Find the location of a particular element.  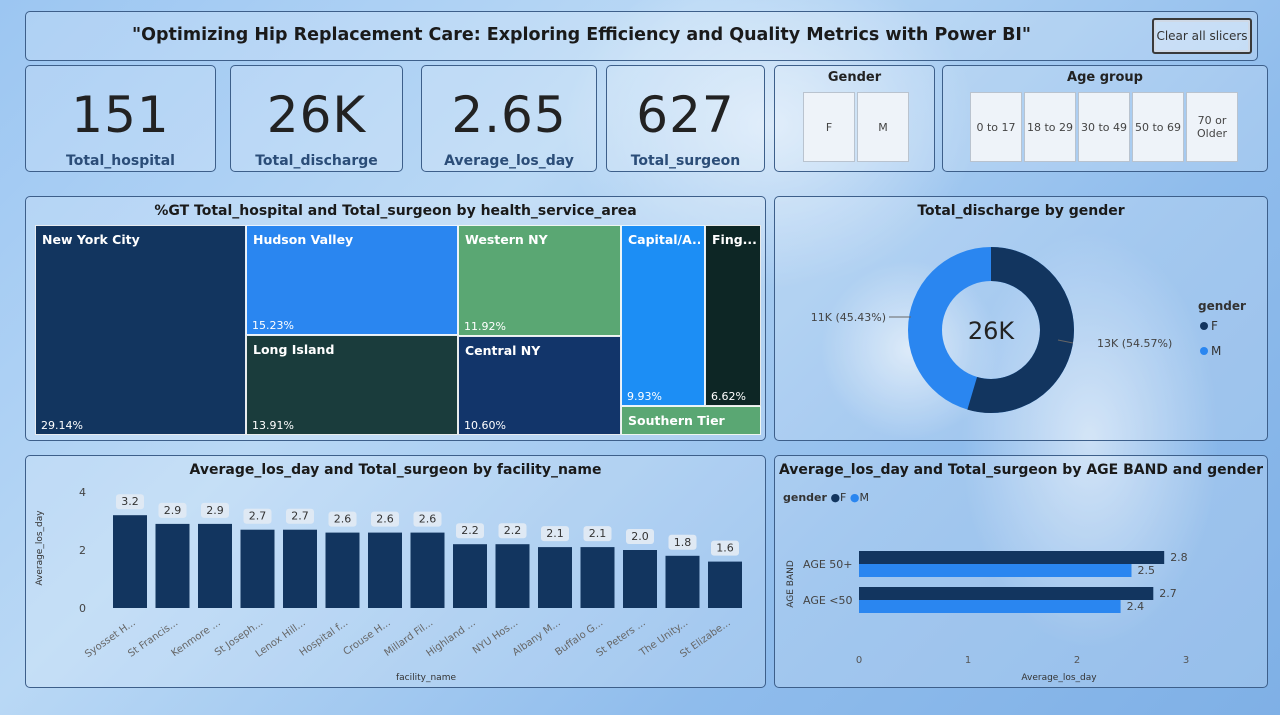

legend-dot-f is located at coordinates (1204, 326).